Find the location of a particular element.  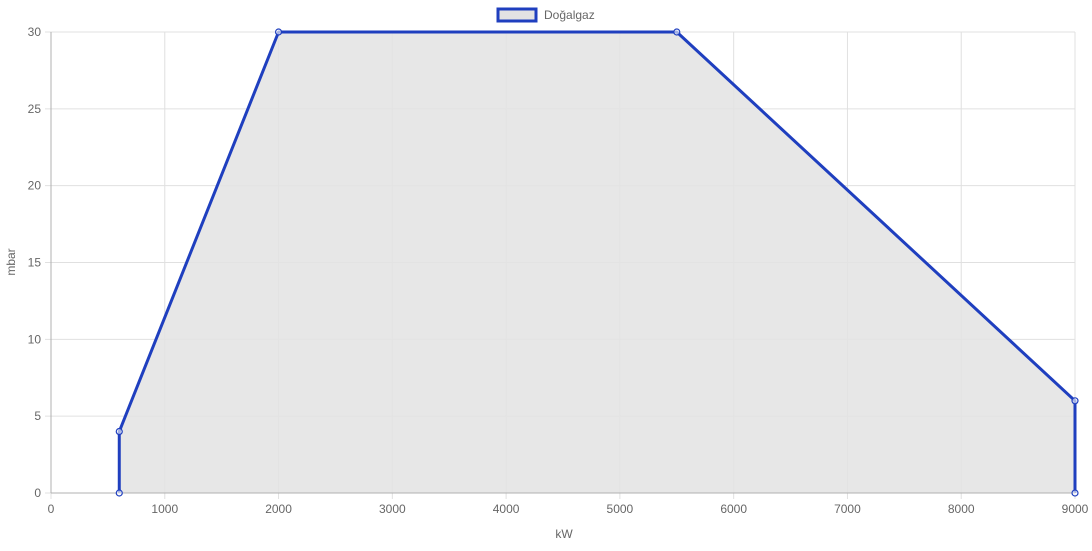

y-axis-ticks: 0 5 10 15 20 25 30 is located at coordinates (35, 262).